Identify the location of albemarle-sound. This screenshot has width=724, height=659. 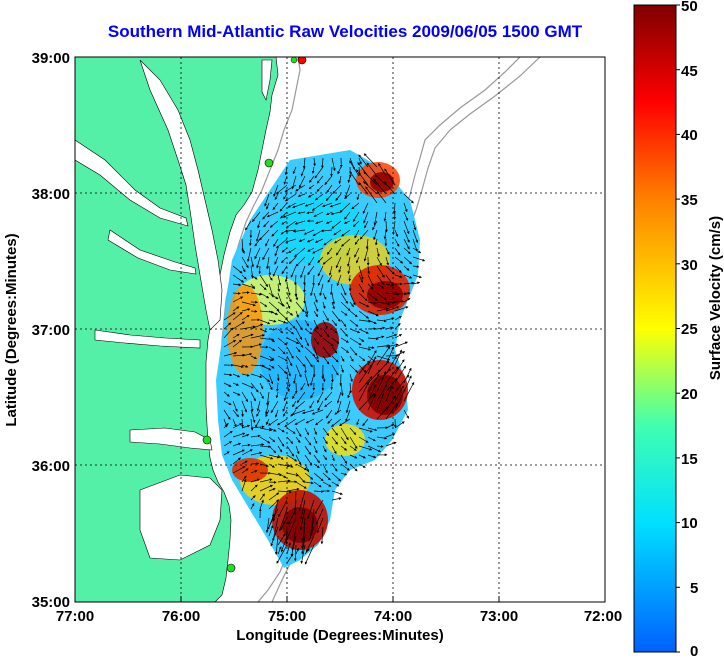
(171, 439).